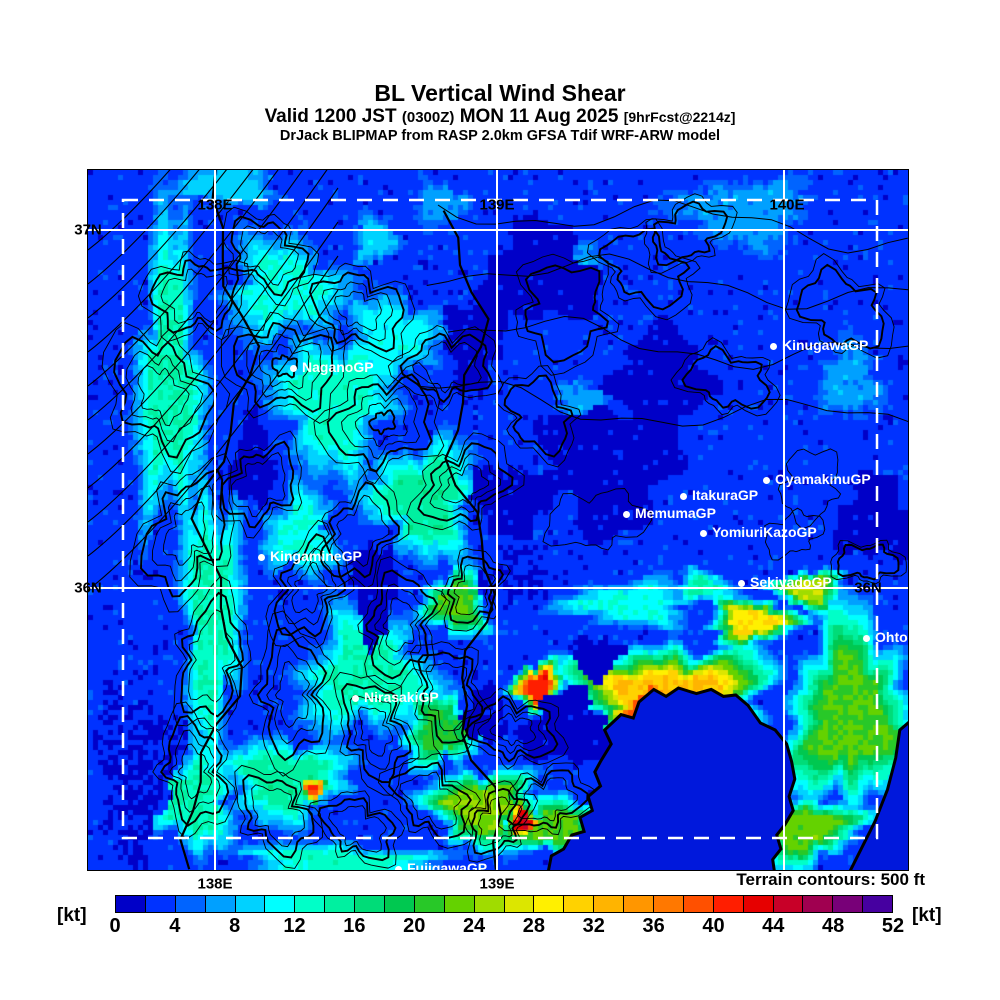 The height and width of the screenshot is (1000, 1000). What do you see at coordinates (316, 556) in the screenshot?
I see `location-label: KingamineGP` at bounding box center [316, 556].